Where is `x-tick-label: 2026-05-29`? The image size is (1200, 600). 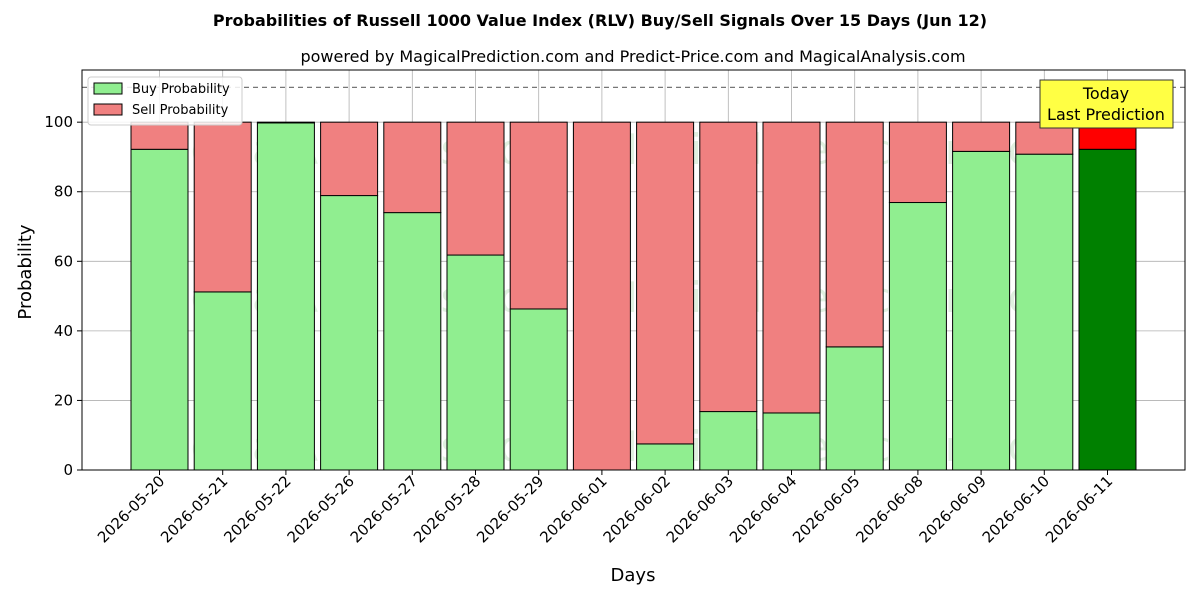 x-tick-label: 2026-05-29 is located at coordinates (510, 509).